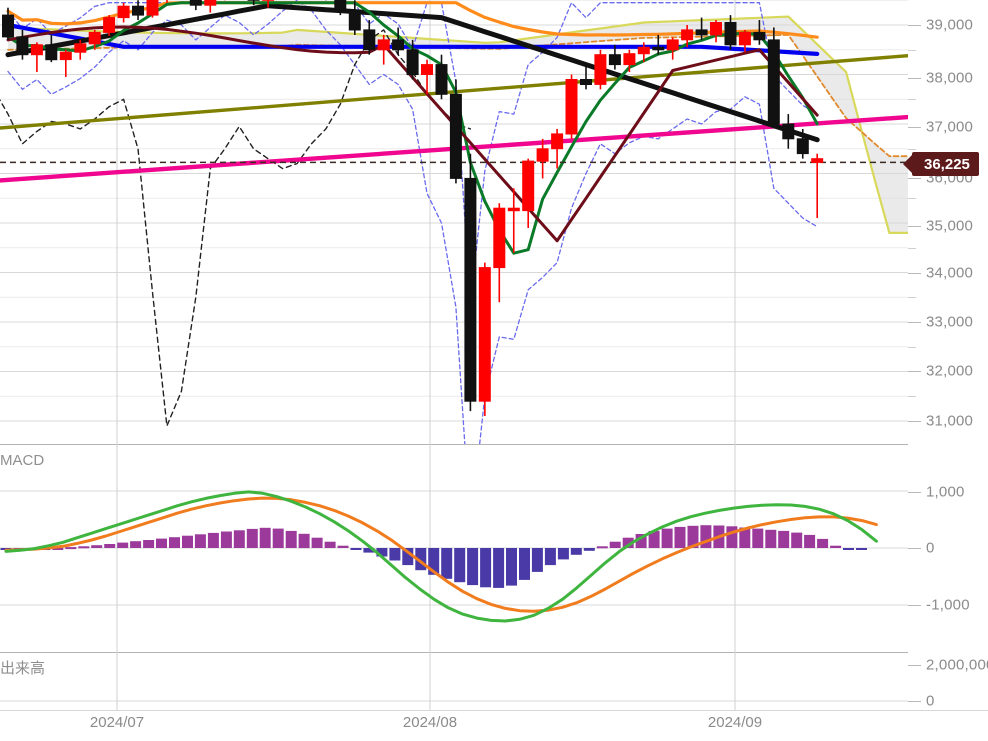 This screenshot has width=988, height=741. I want to click on price-axis-minor-4-tick, so click(912, 248).